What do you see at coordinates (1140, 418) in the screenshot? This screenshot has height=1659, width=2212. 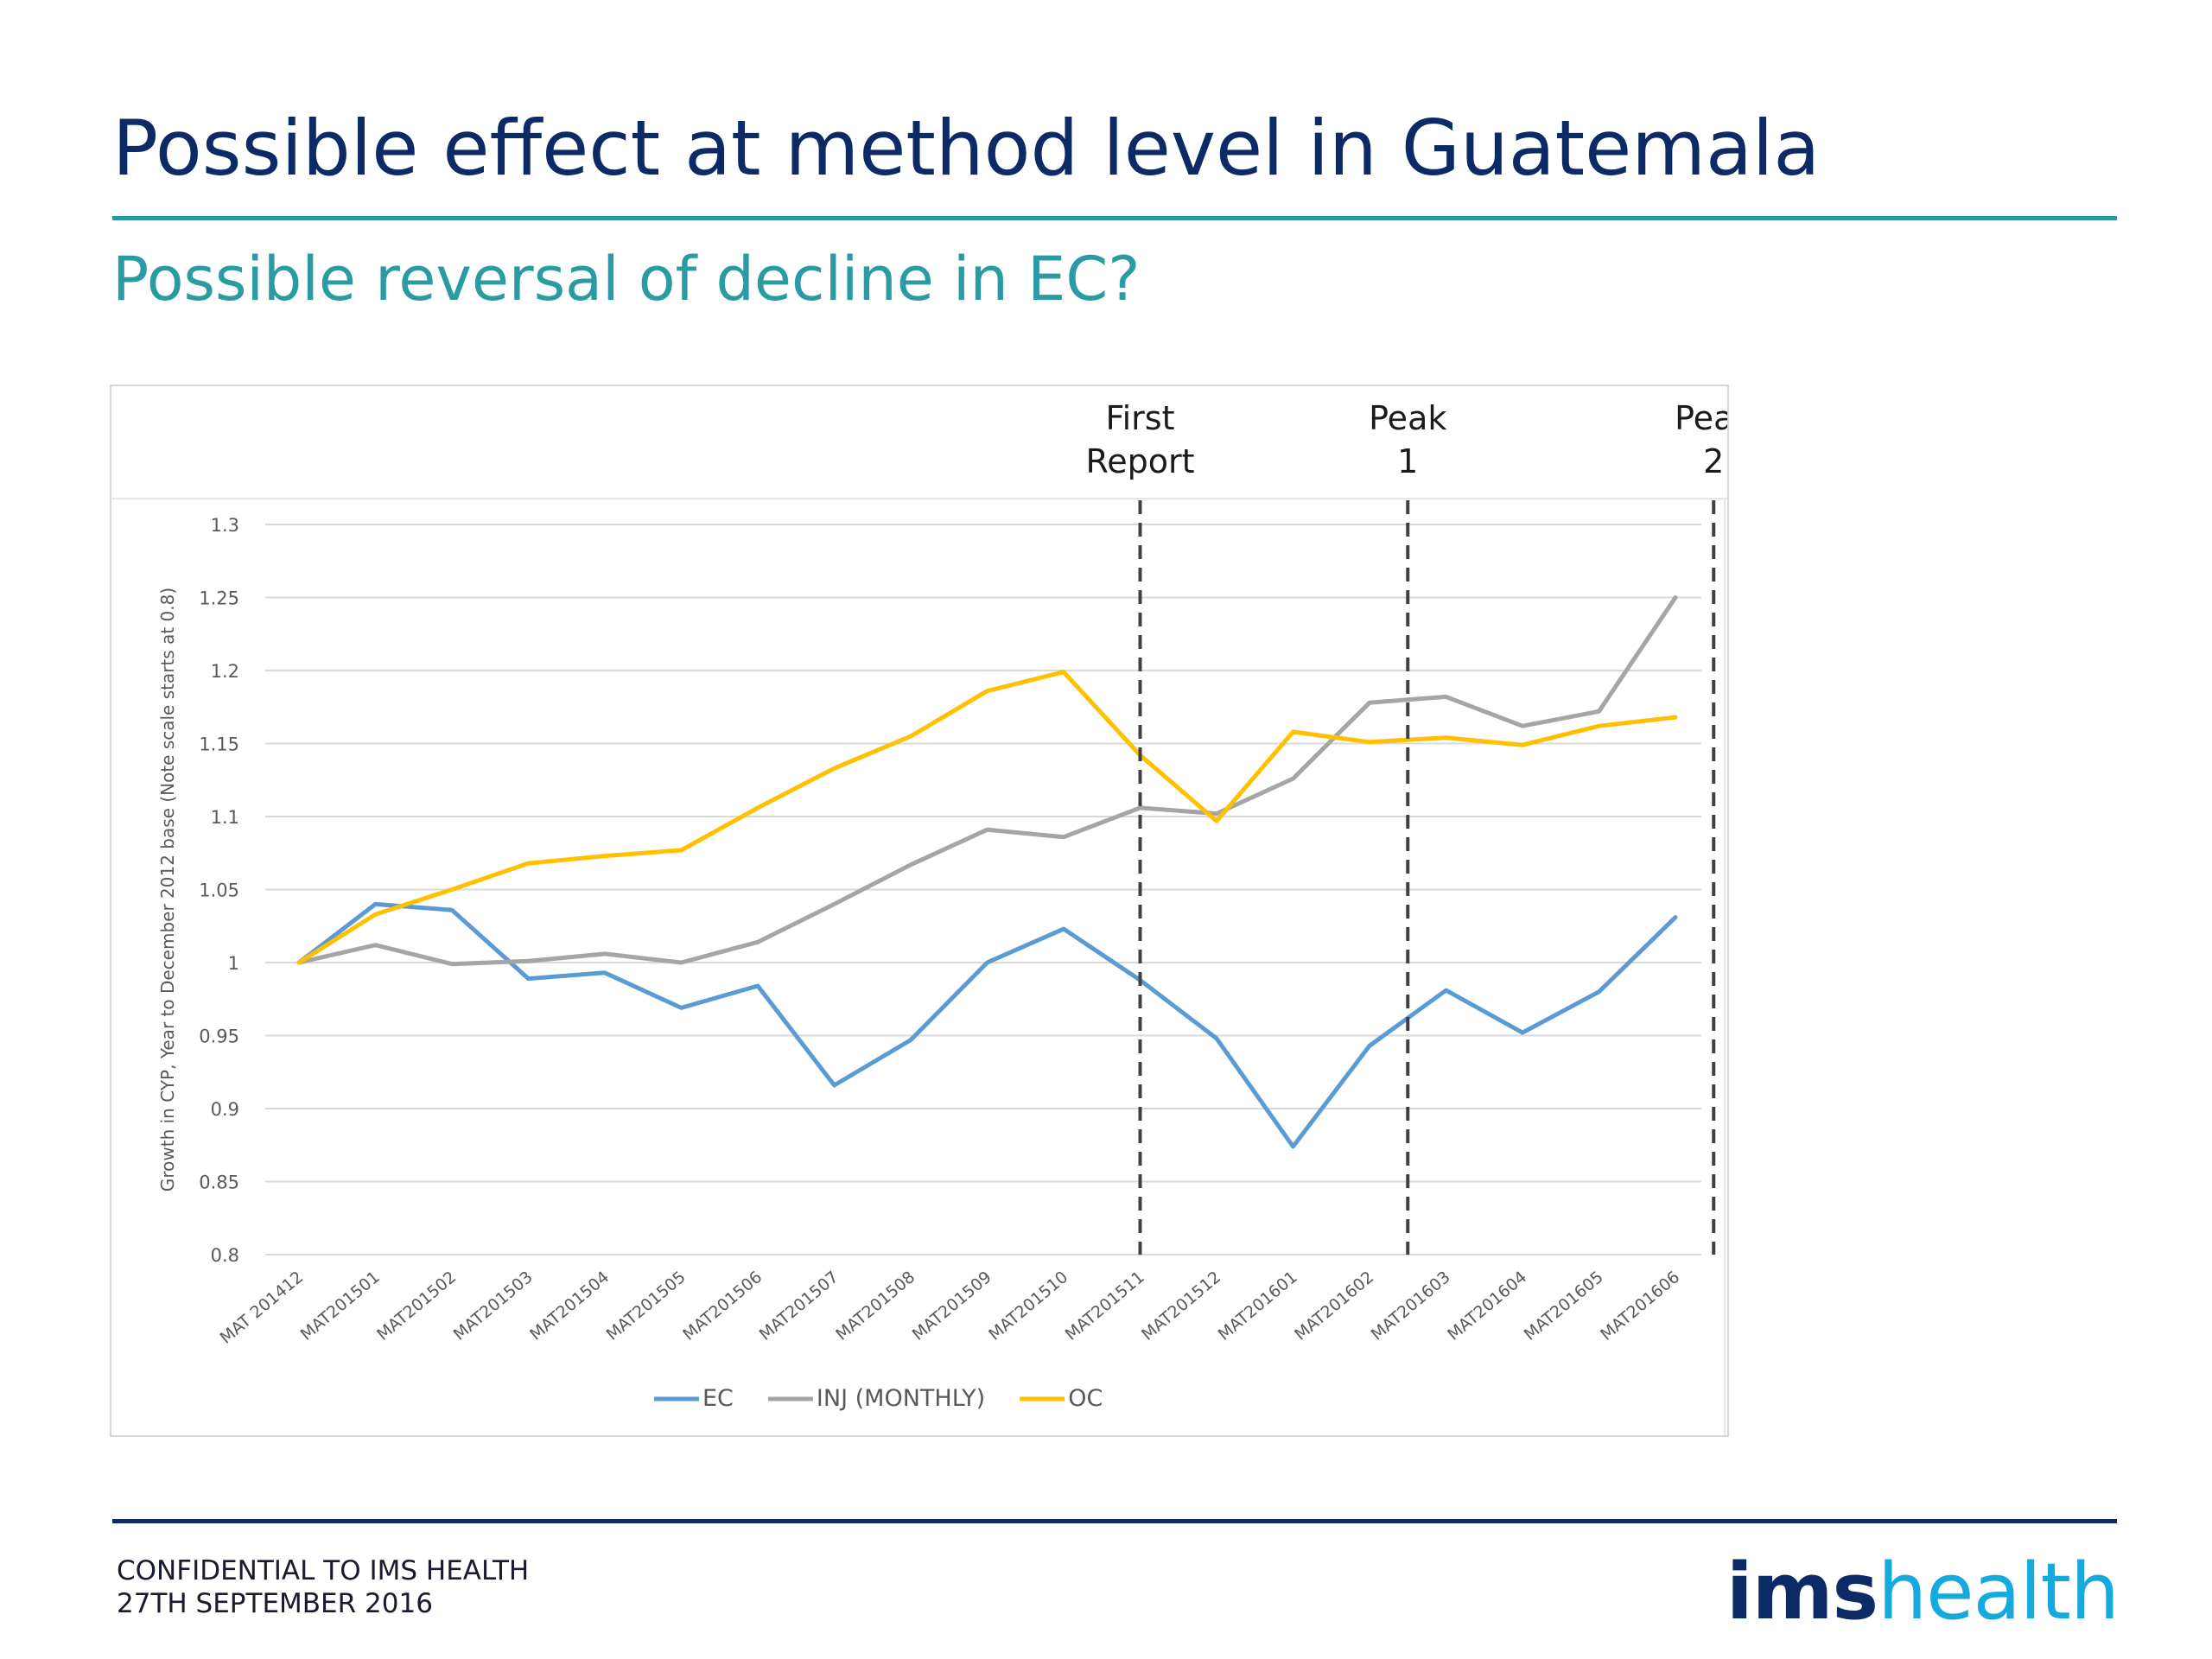 I see `annotation-label-0: First` at bounding box center [1140, 418].